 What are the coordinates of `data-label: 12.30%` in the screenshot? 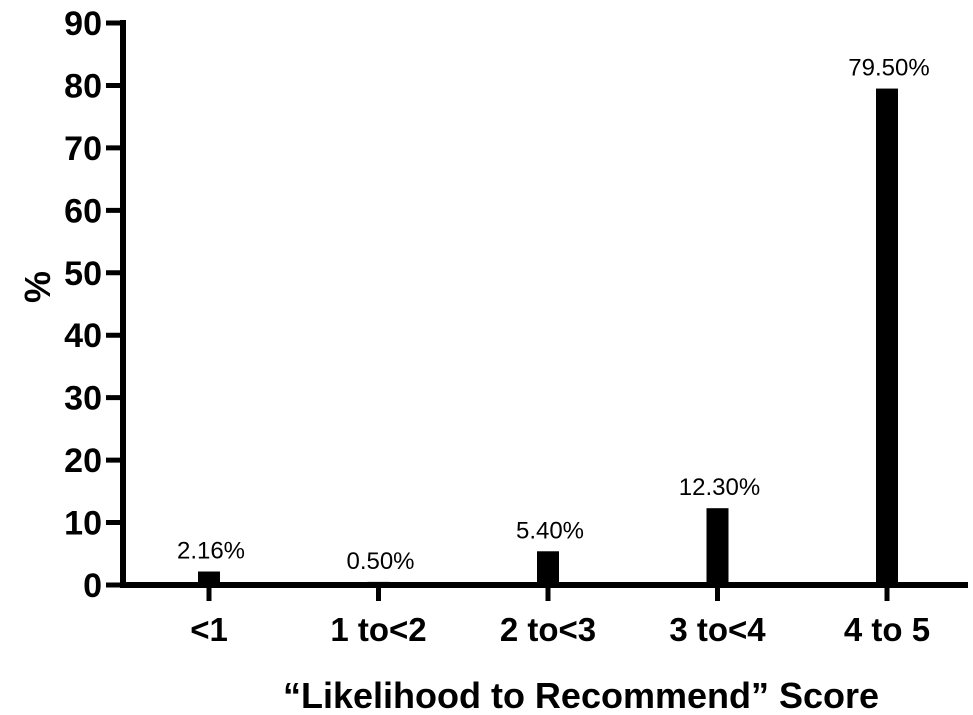 It's located at (719, 487).